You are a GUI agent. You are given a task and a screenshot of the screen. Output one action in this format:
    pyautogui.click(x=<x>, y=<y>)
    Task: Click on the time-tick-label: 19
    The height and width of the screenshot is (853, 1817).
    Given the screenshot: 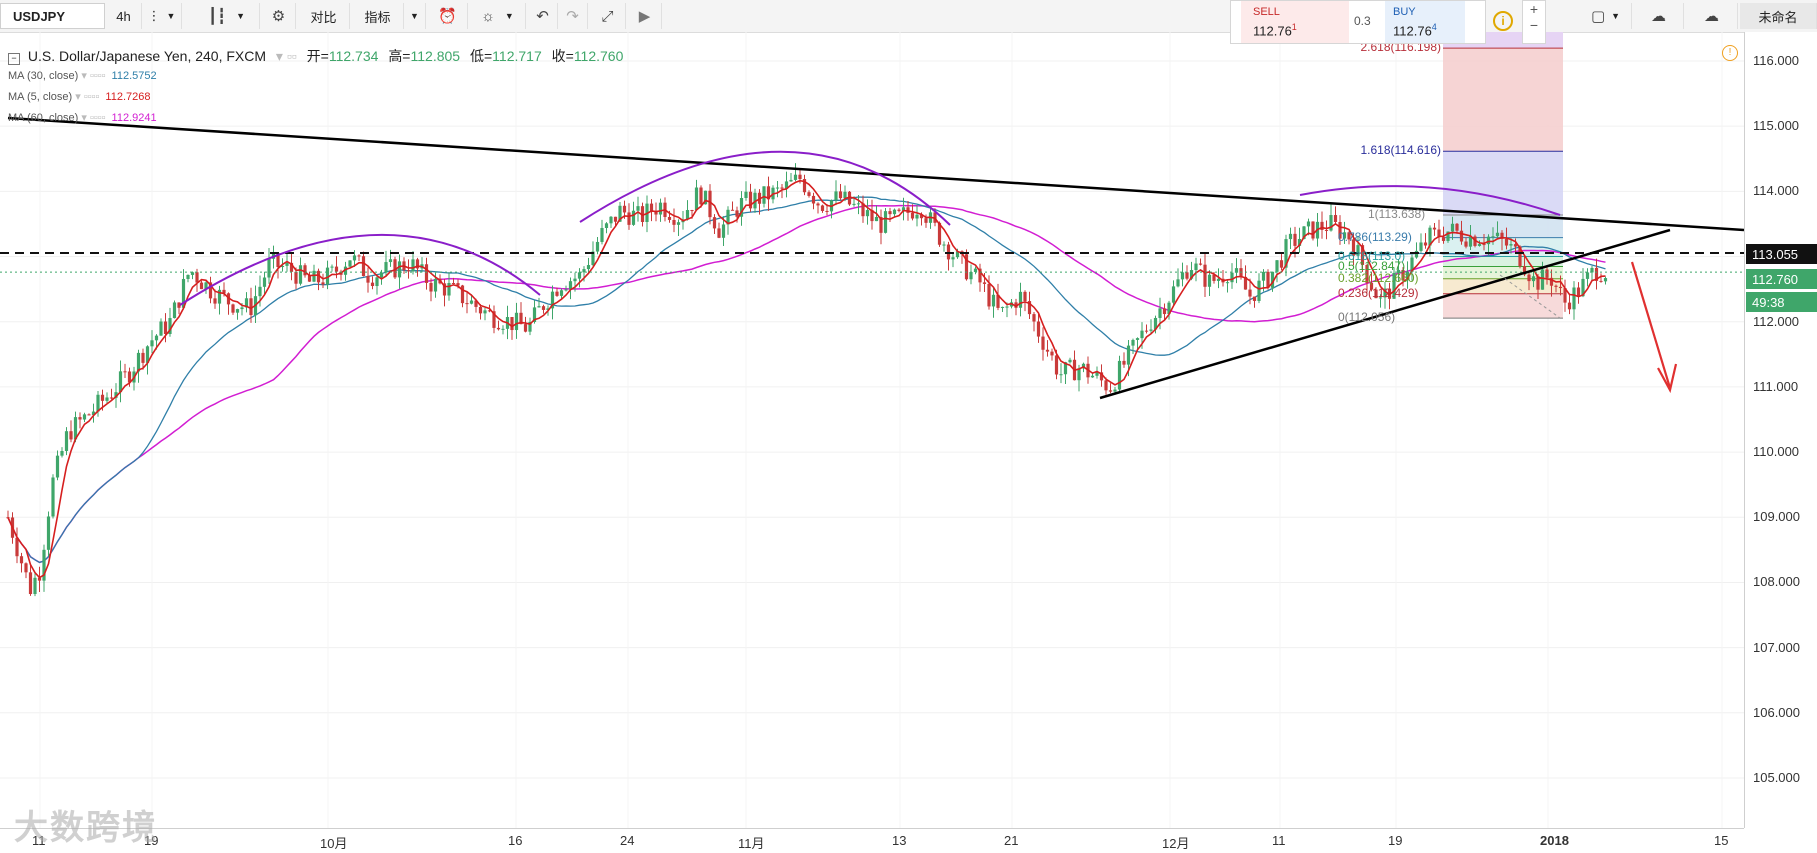 What is the action you would take?
    pyautogui.click(x=1395, y=840)
    